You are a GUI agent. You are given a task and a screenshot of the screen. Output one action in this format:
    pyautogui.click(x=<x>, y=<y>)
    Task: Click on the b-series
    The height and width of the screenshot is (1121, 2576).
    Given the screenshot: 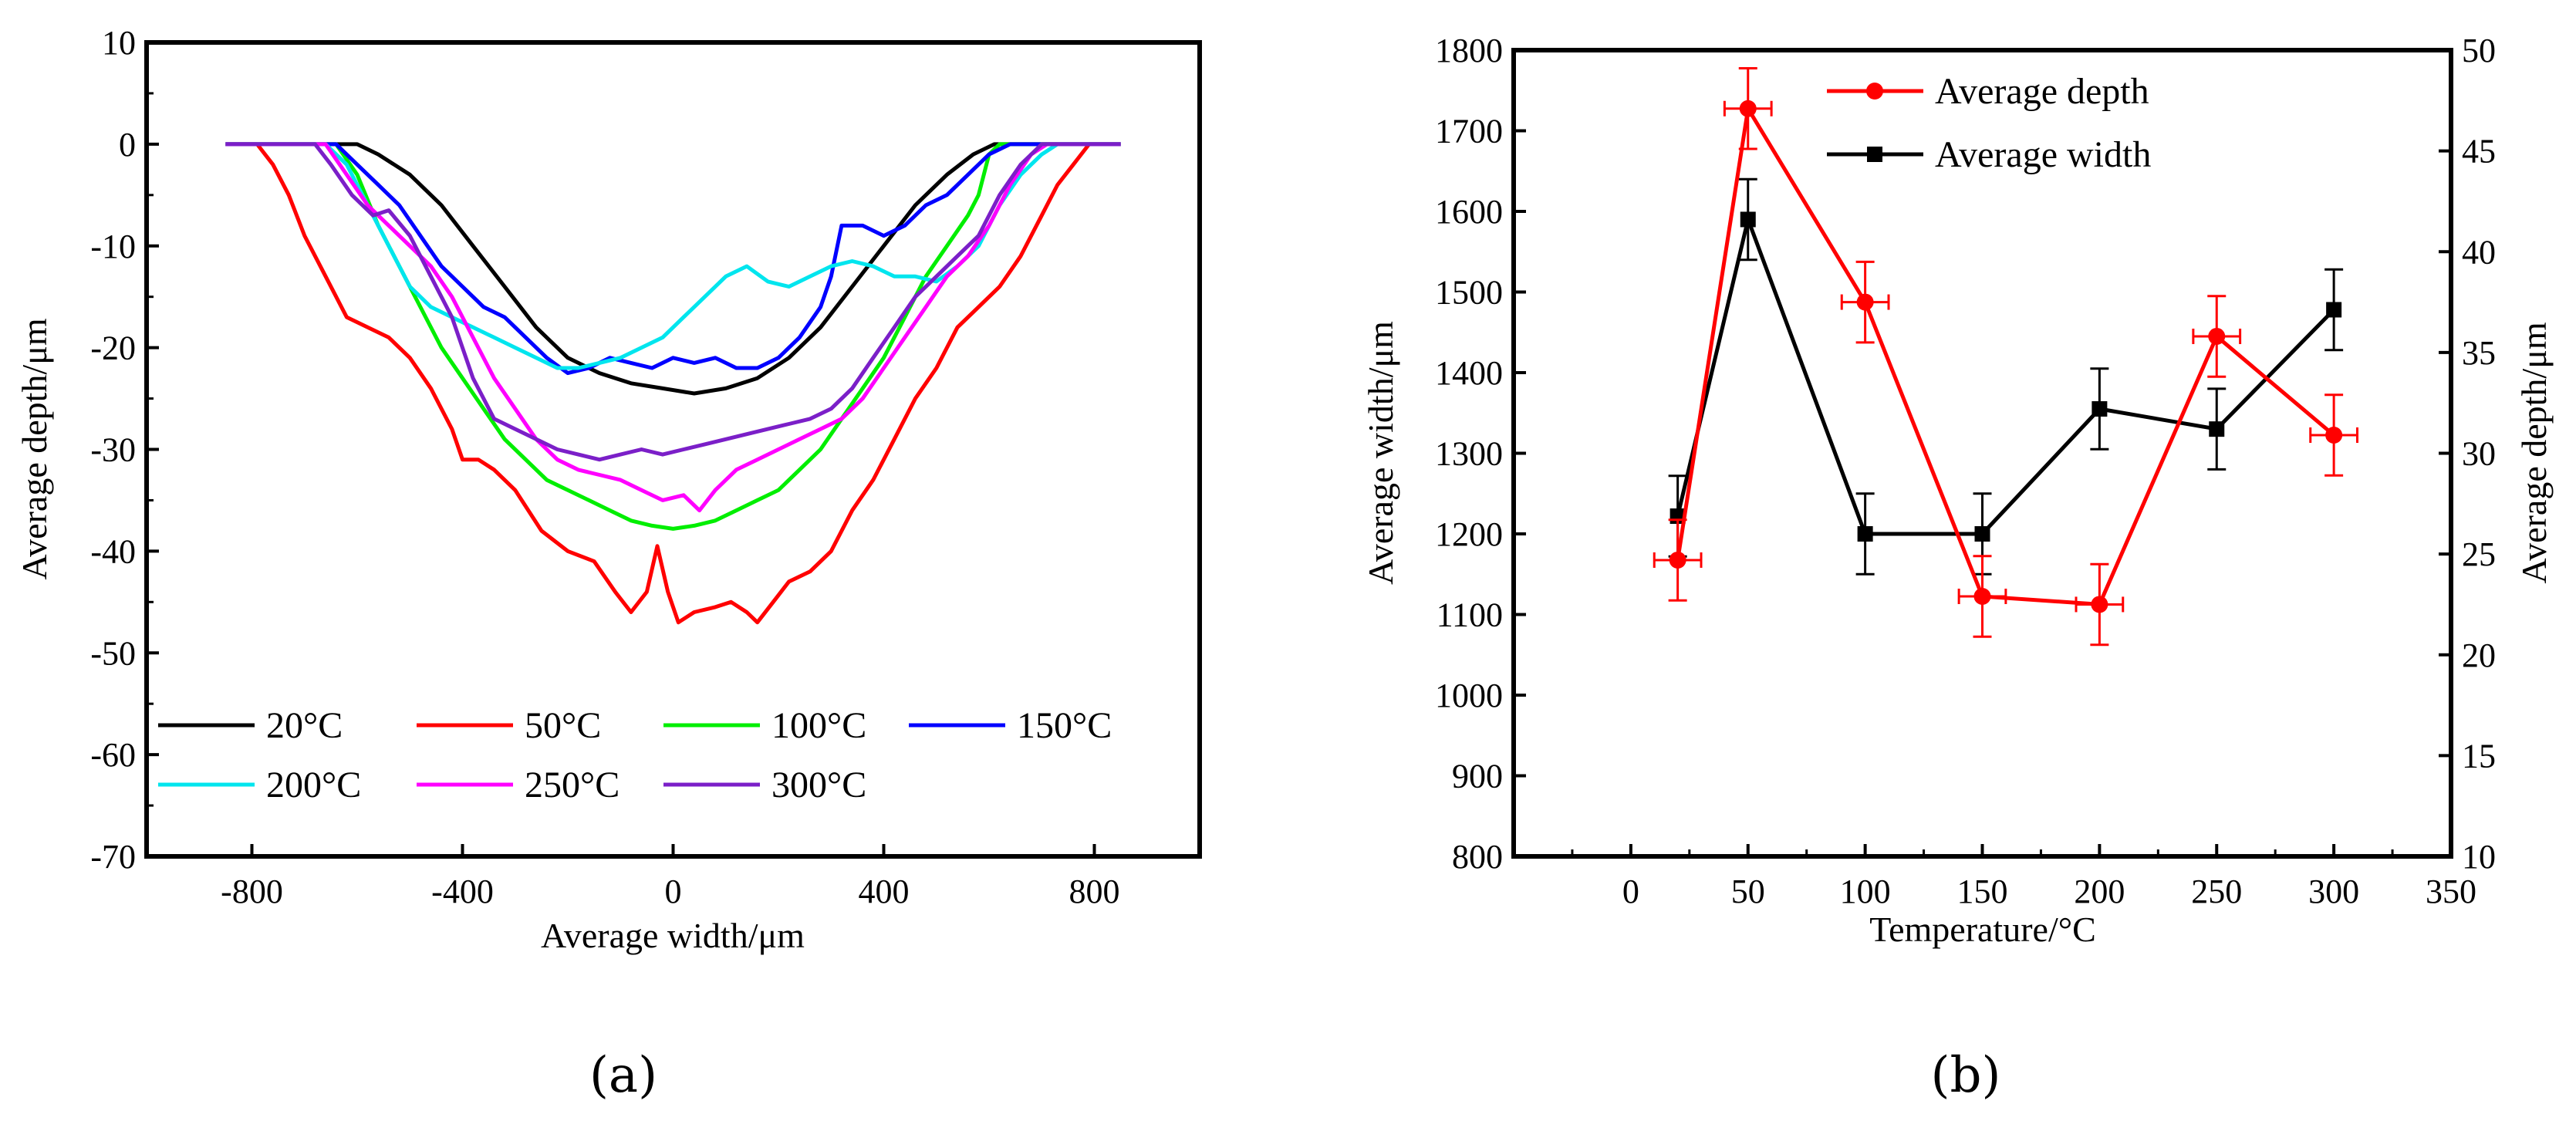 What is the action you would take?
    pyautogui.click(x=2005, y=357)
    